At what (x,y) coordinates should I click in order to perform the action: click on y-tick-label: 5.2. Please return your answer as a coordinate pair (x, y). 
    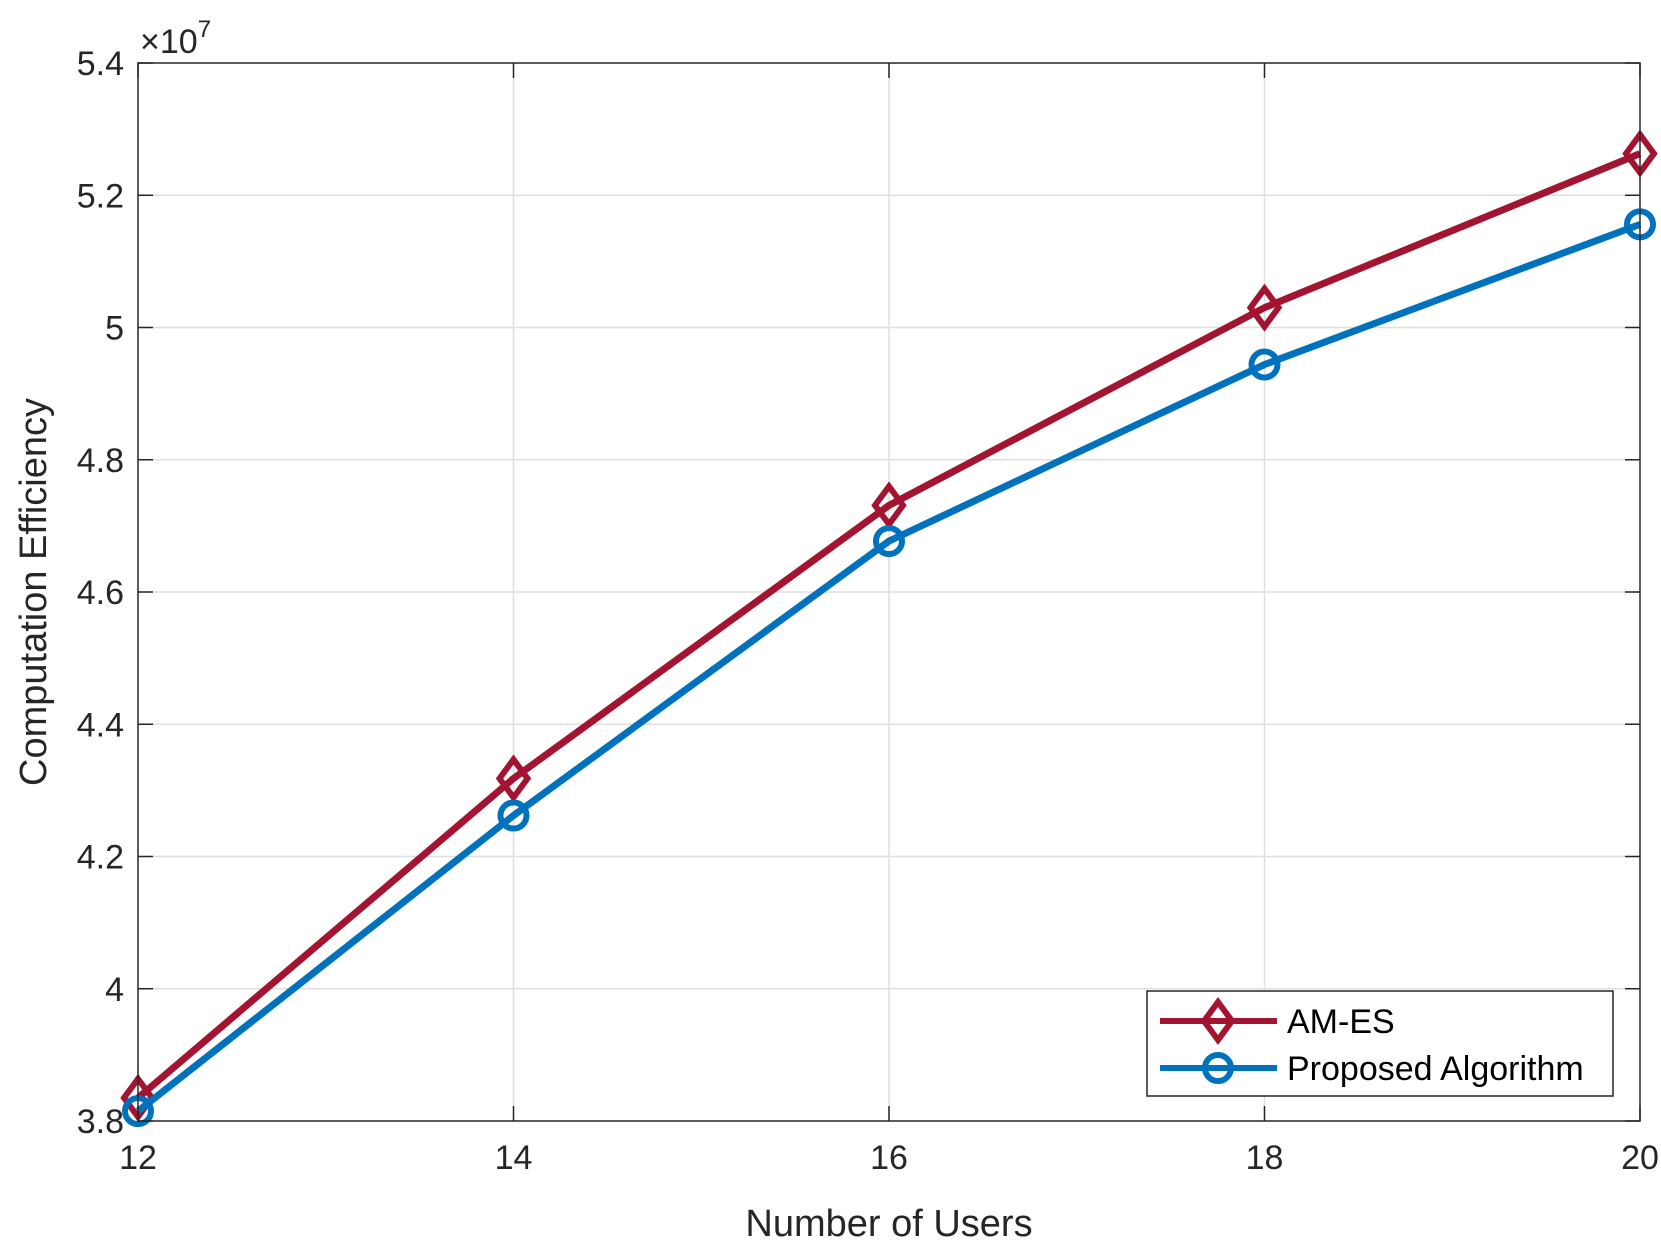
    Looking at the image, I should click on (100, 196).